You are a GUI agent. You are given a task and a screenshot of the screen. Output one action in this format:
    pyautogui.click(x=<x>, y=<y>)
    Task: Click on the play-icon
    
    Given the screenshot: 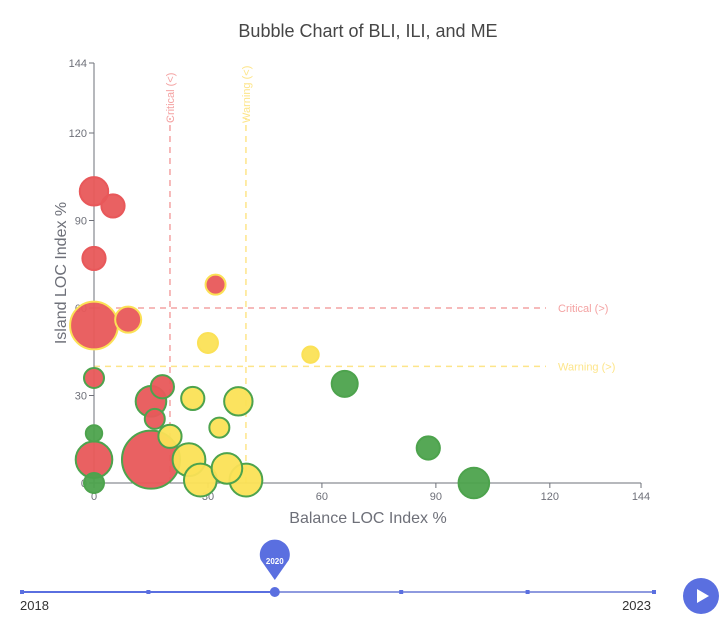 What is the action you would take?
    pyautogui.click(x=703, y=596)
    